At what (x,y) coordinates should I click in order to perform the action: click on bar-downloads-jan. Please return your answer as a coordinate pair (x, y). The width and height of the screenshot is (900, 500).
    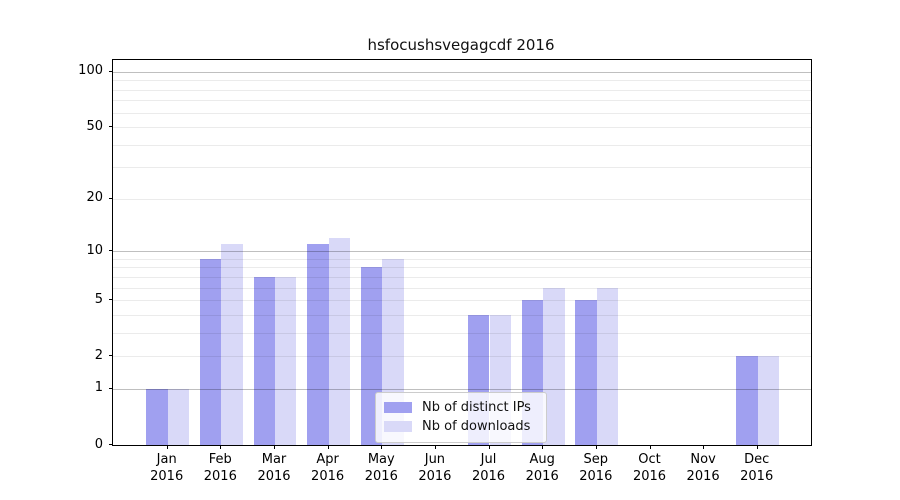
    Looking at the image, I should click on (178, 416).